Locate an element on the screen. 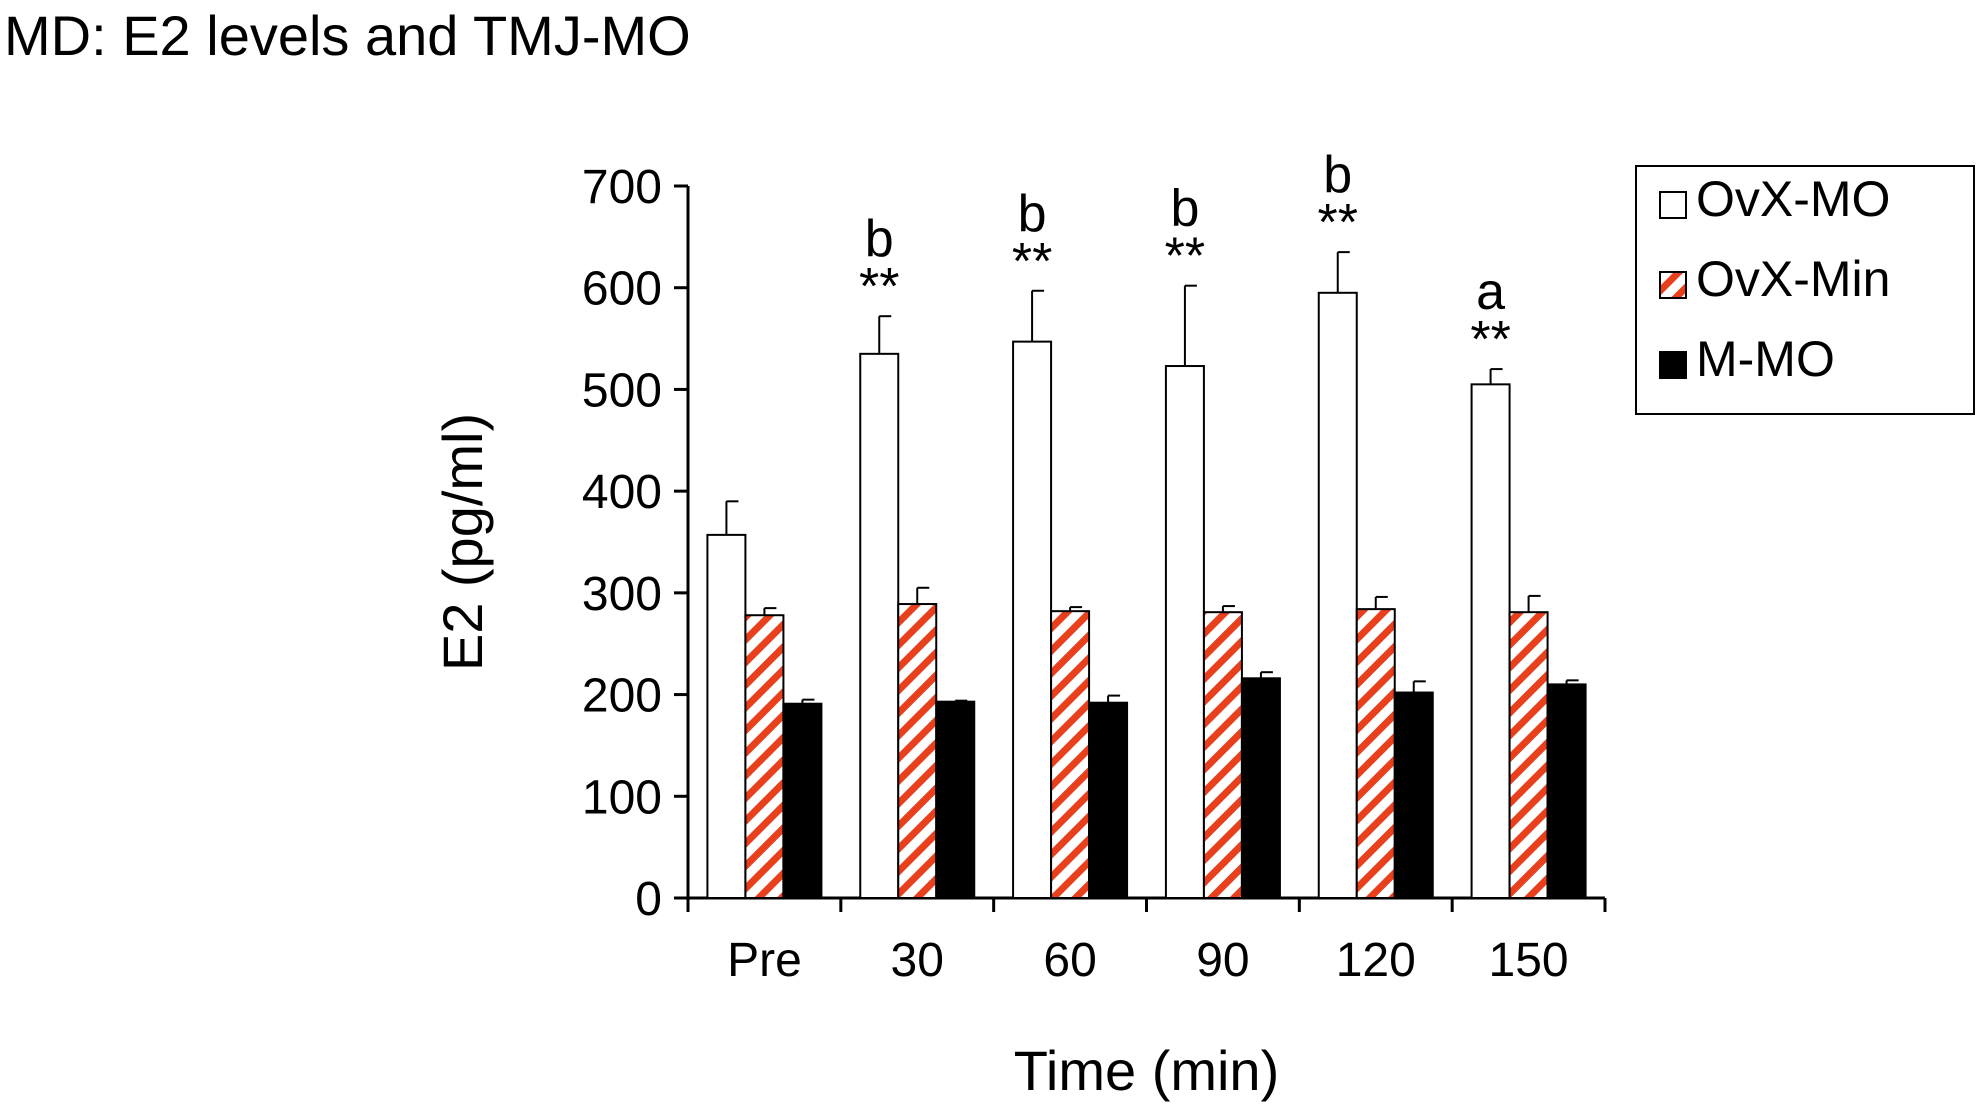 Image resolution: width=1980 pixels, height=1111 pixels. legend-swatch-m-mo is located at coordinates (1673, 365).